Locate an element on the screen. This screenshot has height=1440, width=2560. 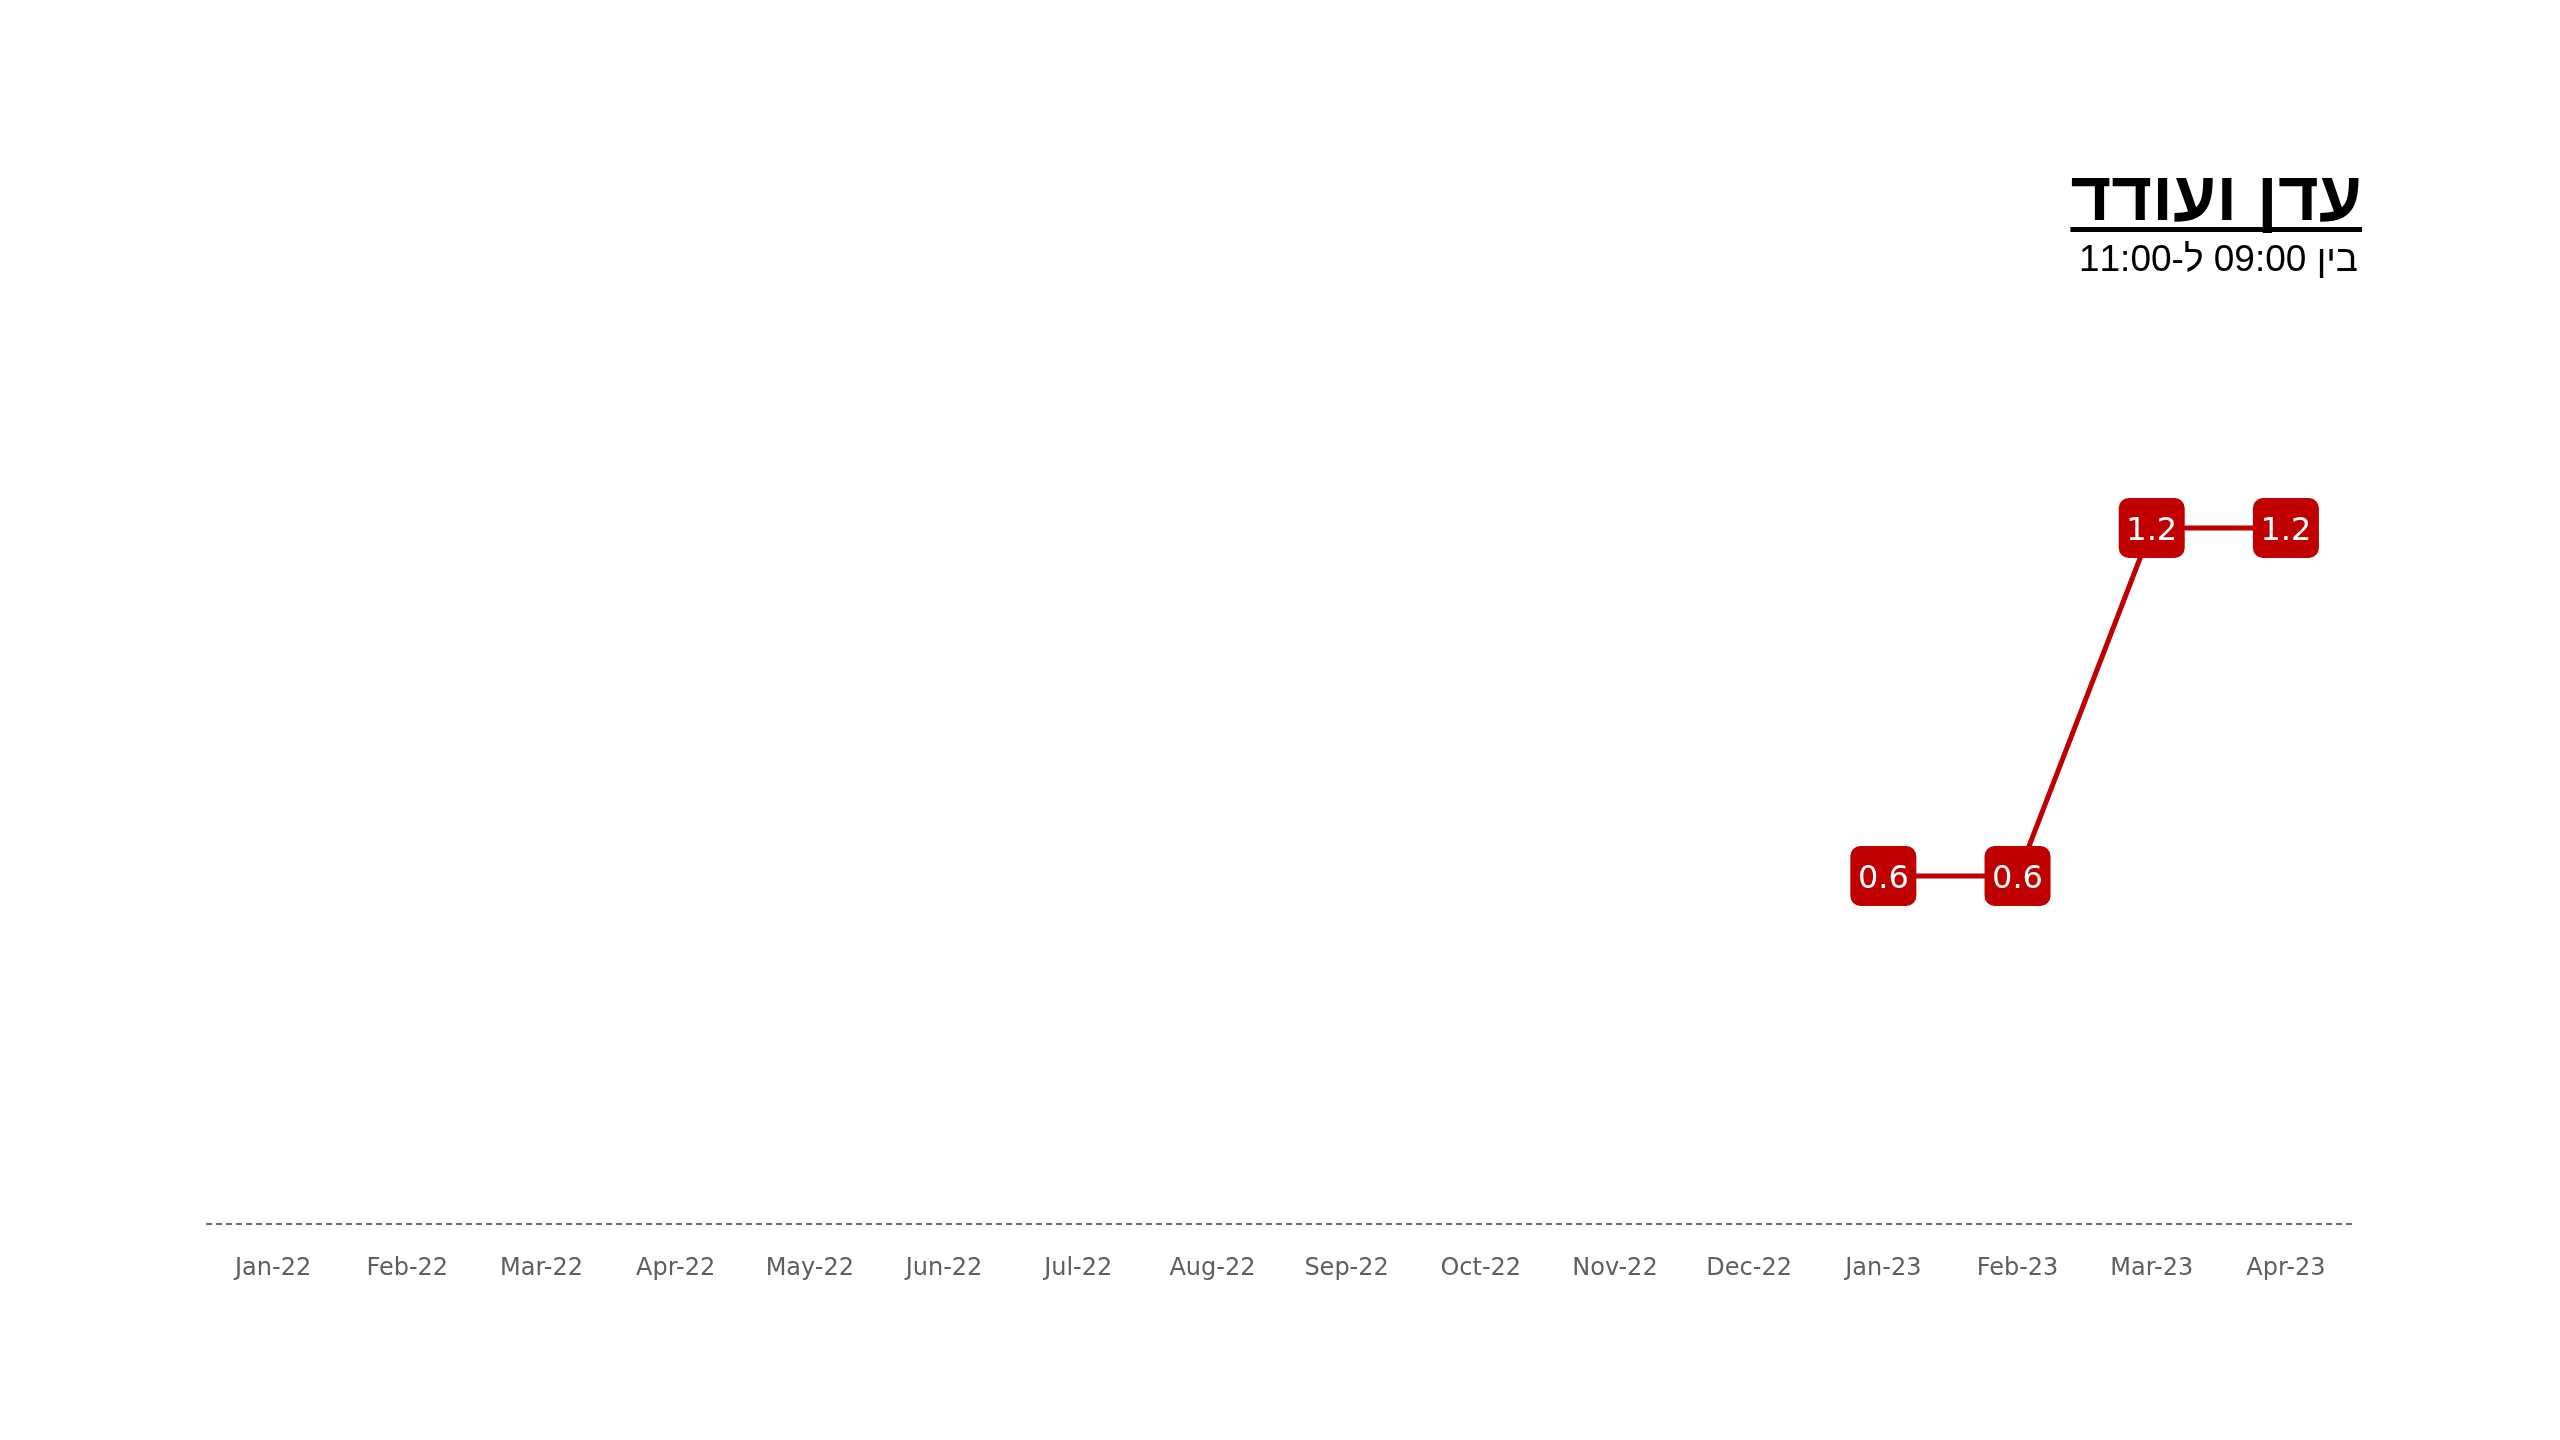
x-tick-label: Apr-23 is located at coordinates (2286, 1267).